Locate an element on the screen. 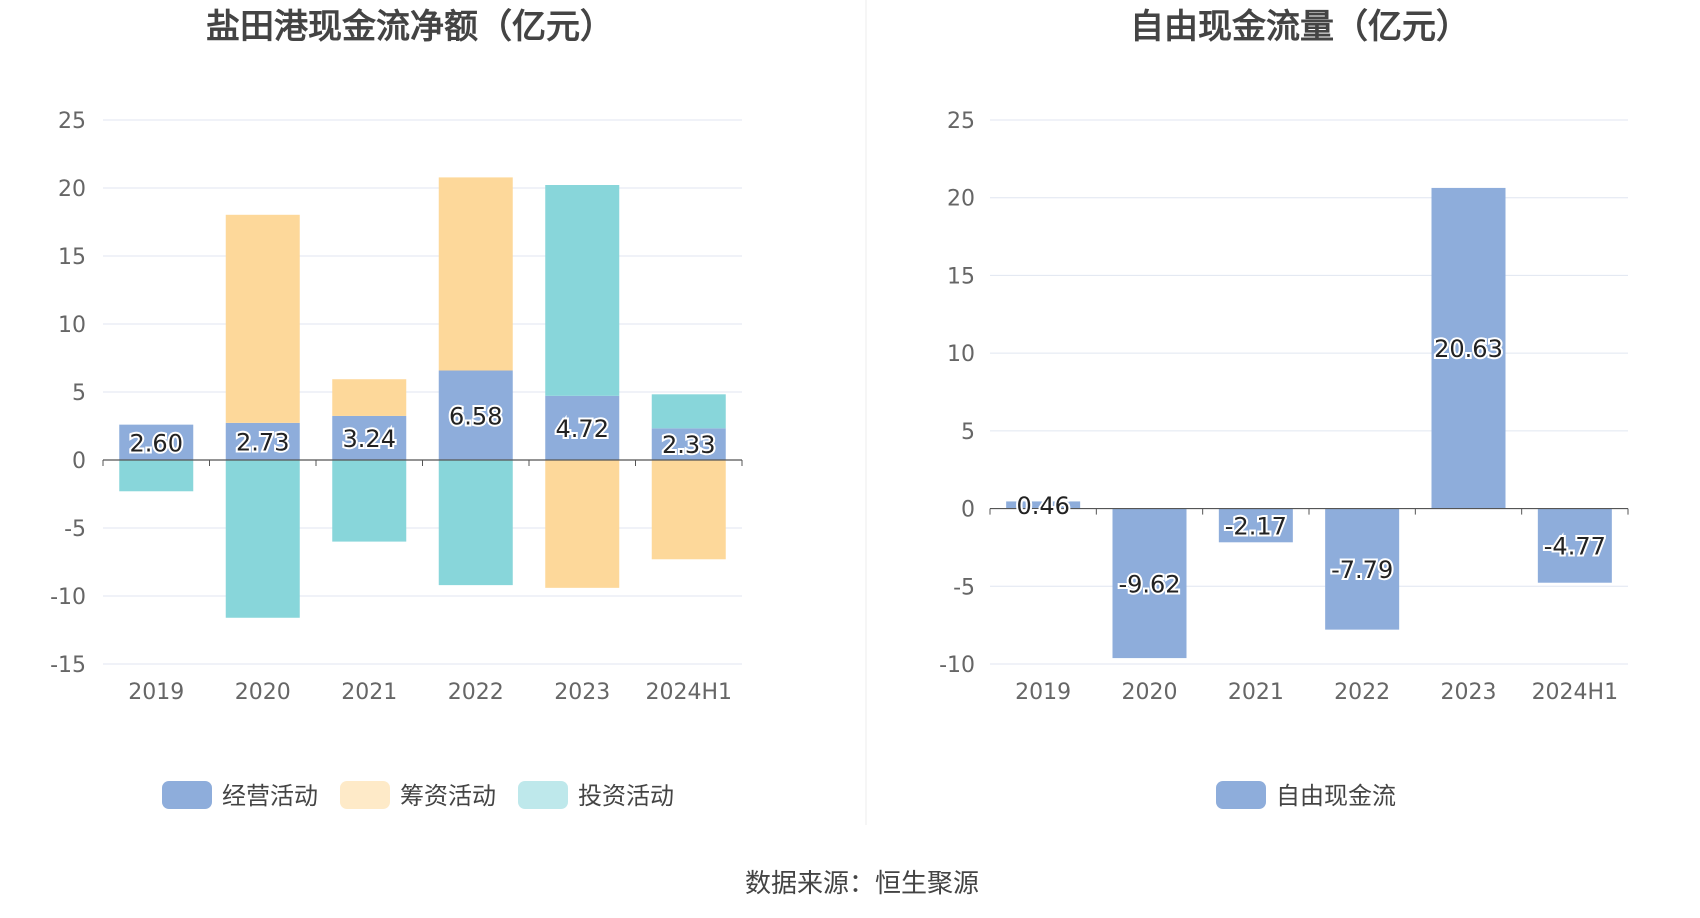 The width and height of the screenshot is (1700, 918). data-label: 2.33 is located at coordinates (688, 445).